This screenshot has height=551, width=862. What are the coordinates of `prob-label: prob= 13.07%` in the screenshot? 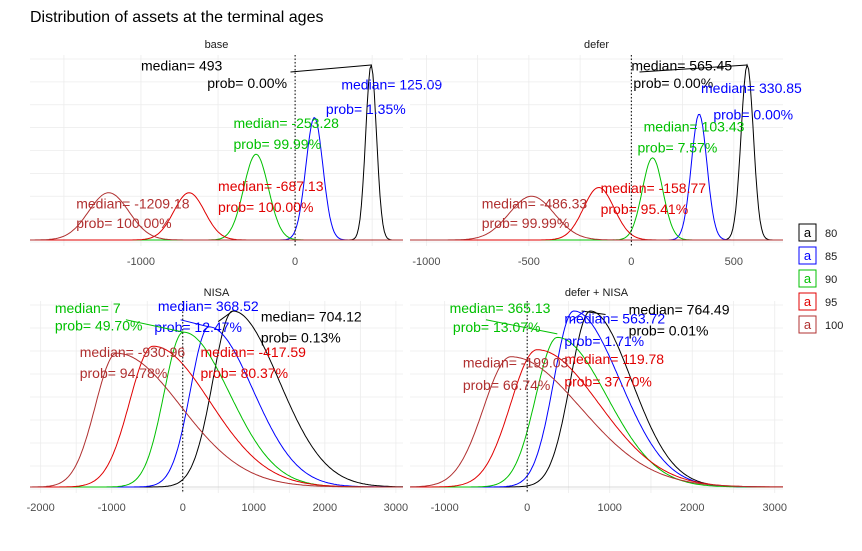 It's located at (497, 327).